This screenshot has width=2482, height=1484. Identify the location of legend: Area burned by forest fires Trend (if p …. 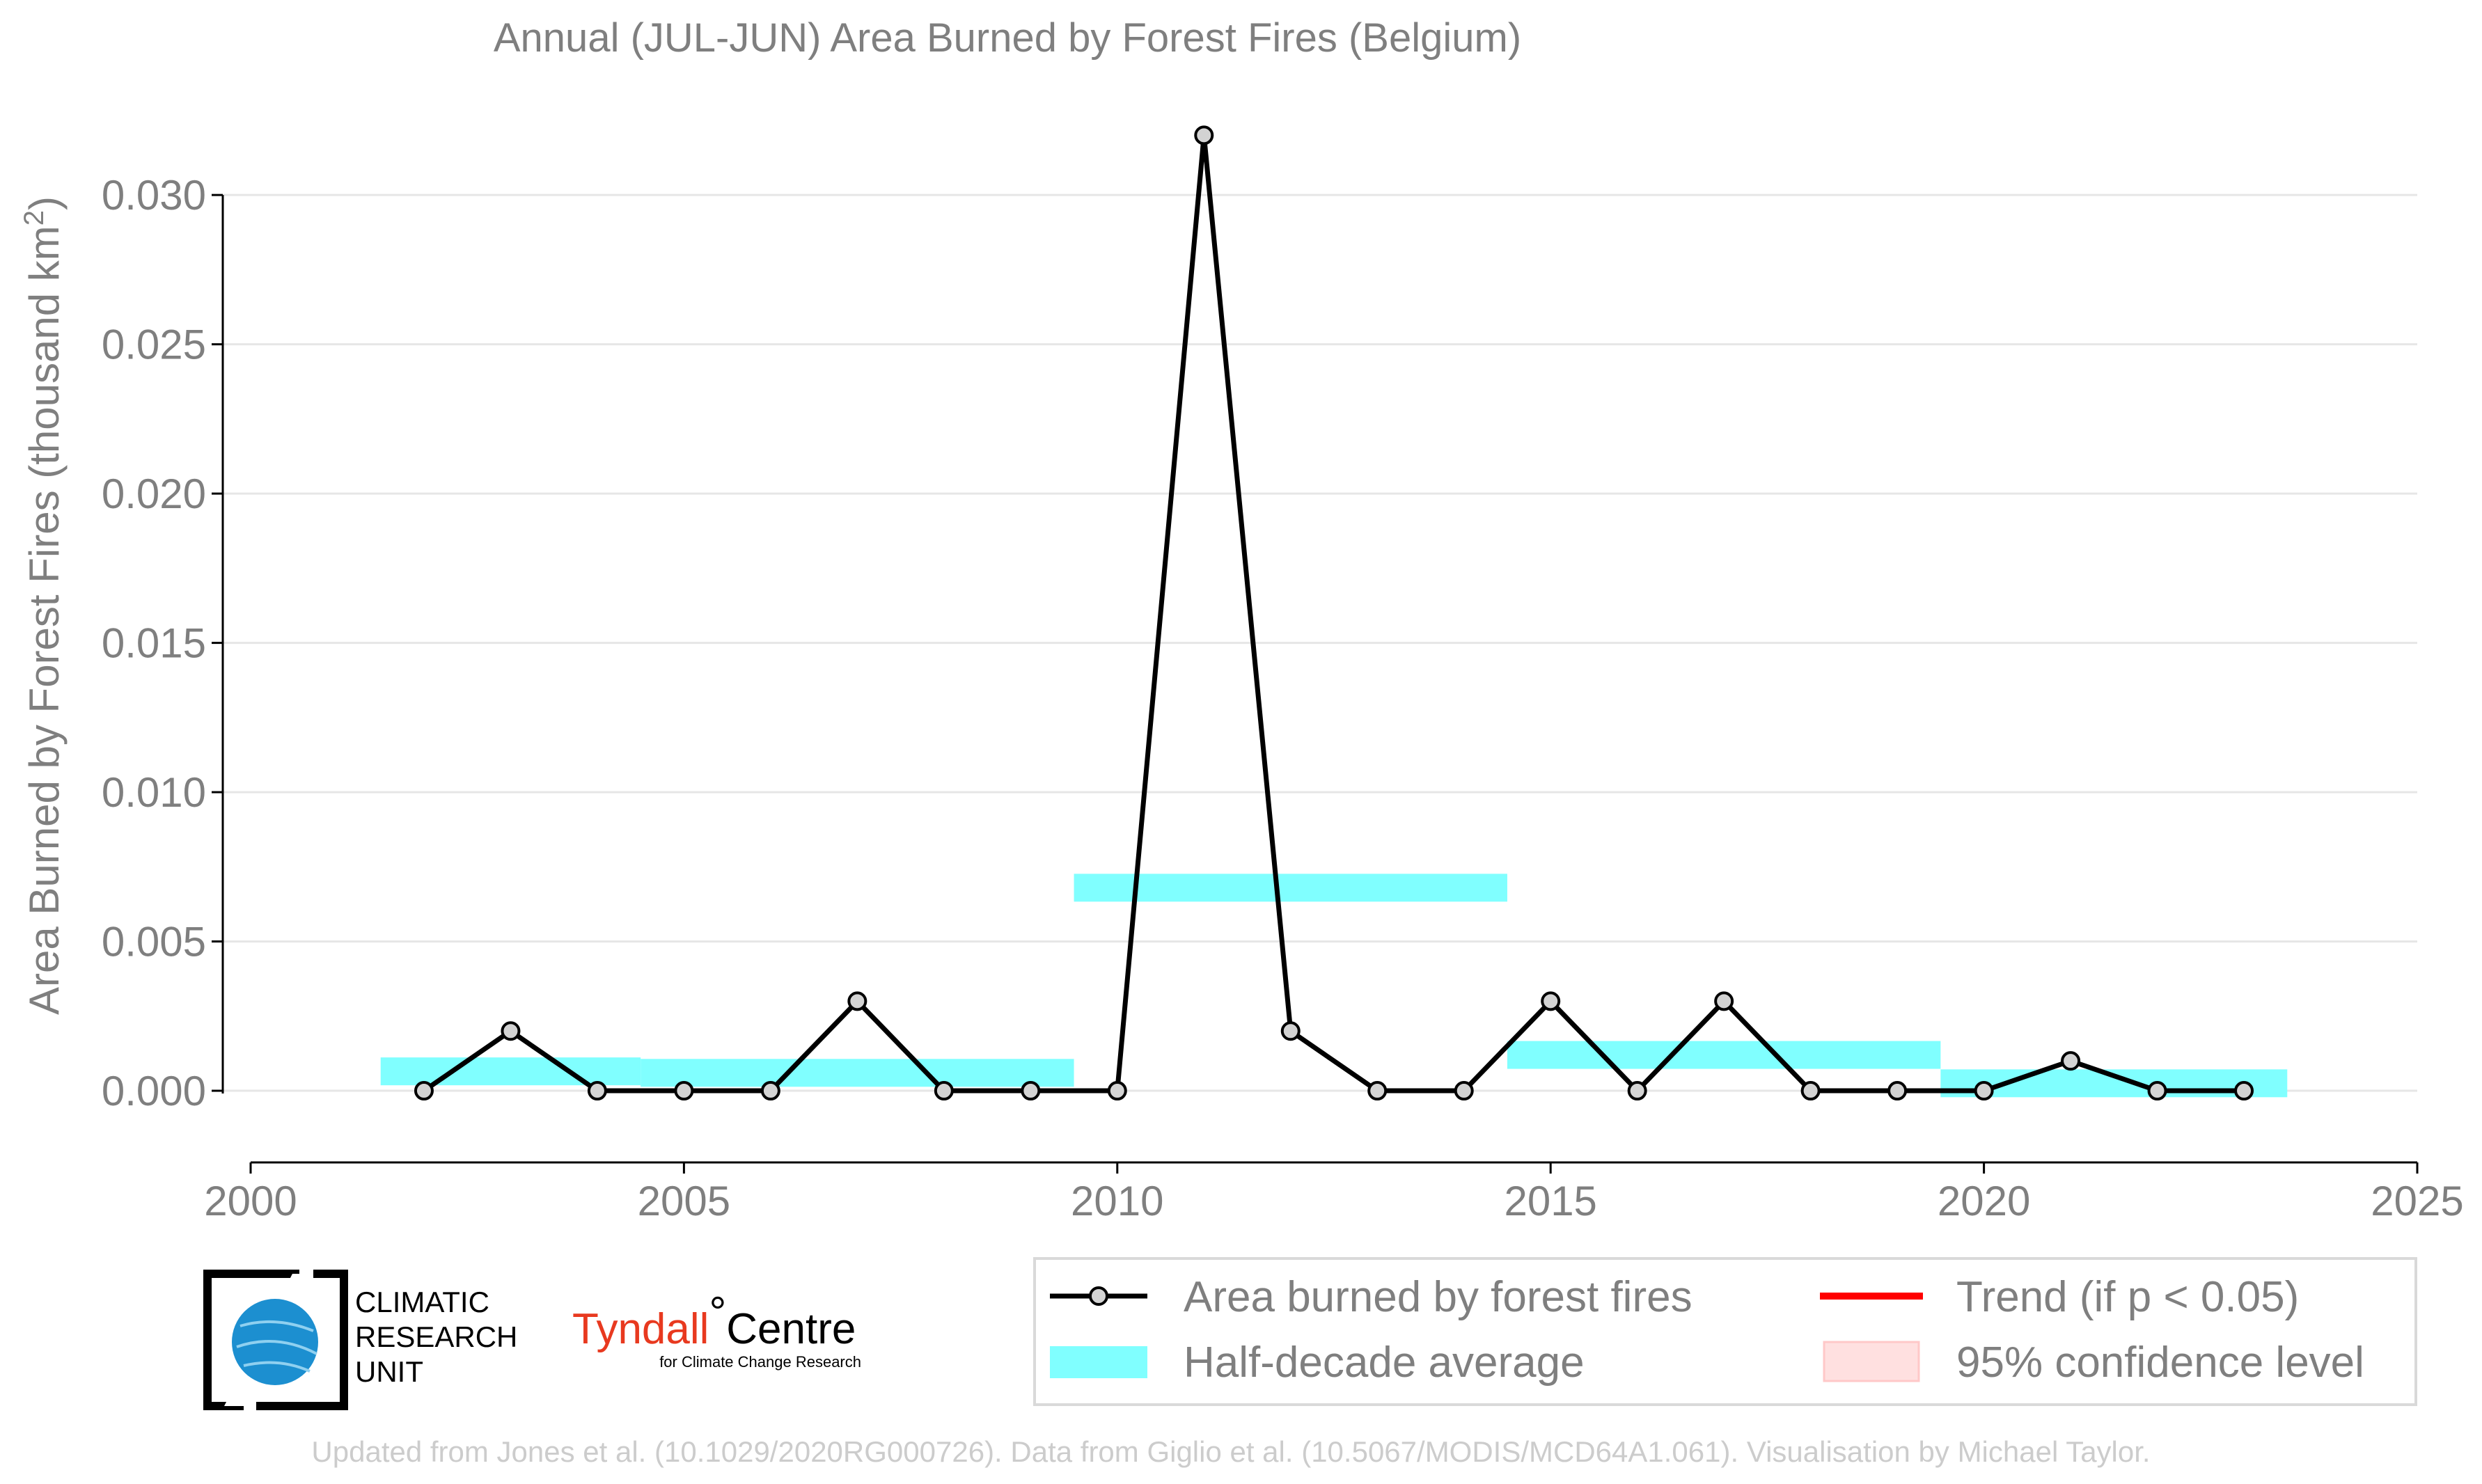
(1725, 1331).